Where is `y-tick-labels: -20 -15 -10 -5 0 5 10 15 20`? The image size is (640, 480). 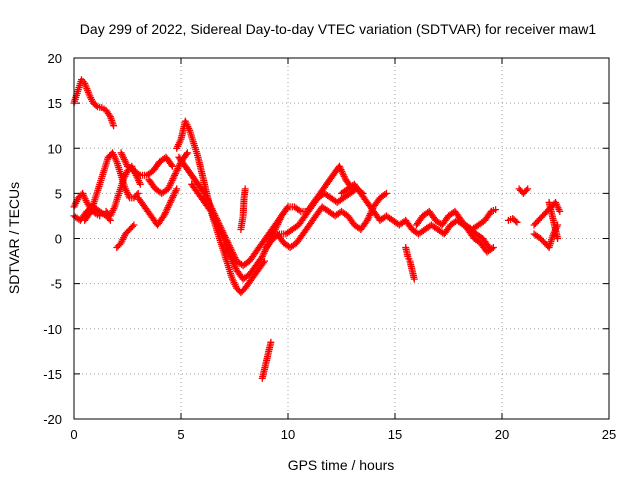 y-tick-labels: -20 -15 -10 -5 0 5 10 15 20 is located at coordinates (52, 239).